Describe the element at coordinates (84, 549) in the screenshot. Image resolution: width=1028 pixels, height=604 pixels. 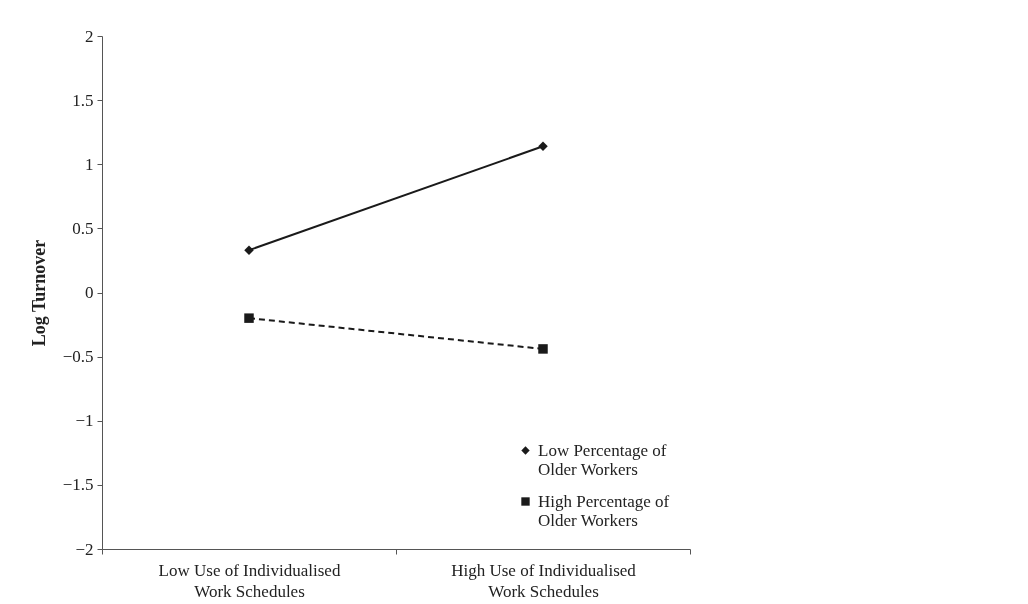
I see `y-tick-label: −2` at that location.